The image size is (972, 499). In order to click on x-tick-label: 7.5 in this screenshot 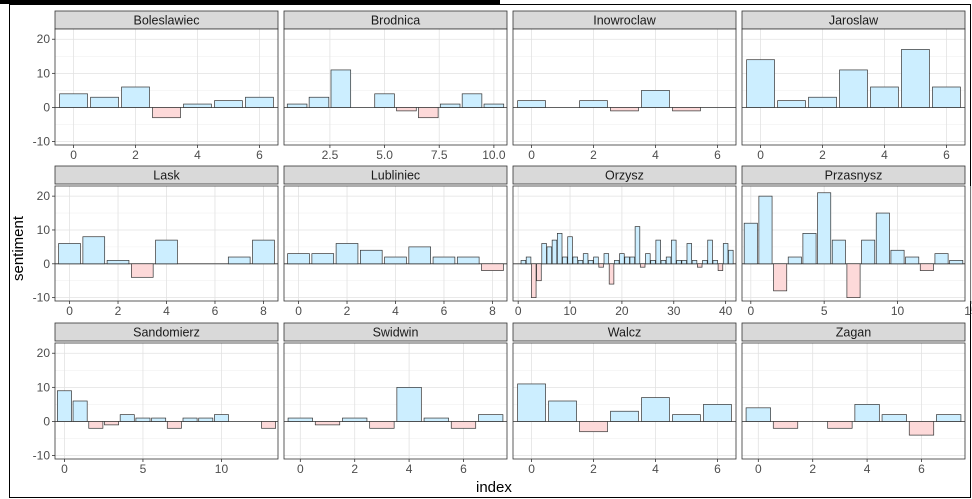, I will do `click(439, 155)`.